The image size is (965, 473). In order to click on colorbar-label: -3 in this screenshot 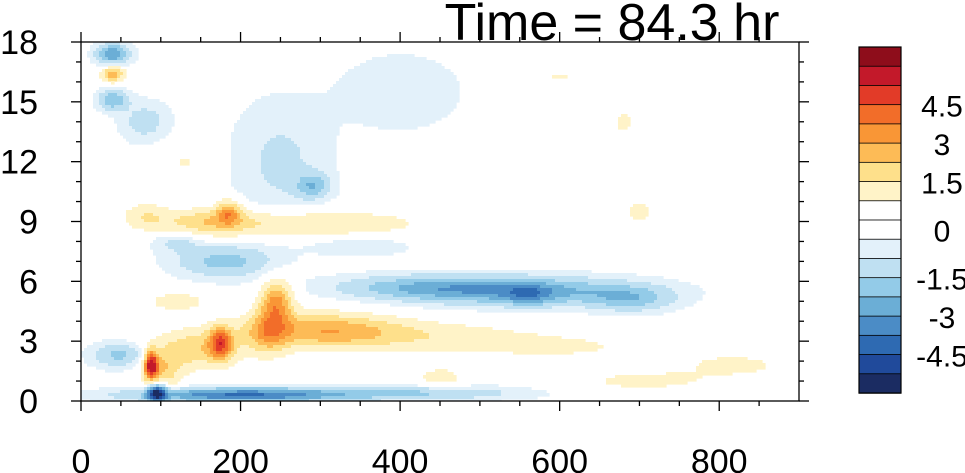, I will do `click(942, 318)`.